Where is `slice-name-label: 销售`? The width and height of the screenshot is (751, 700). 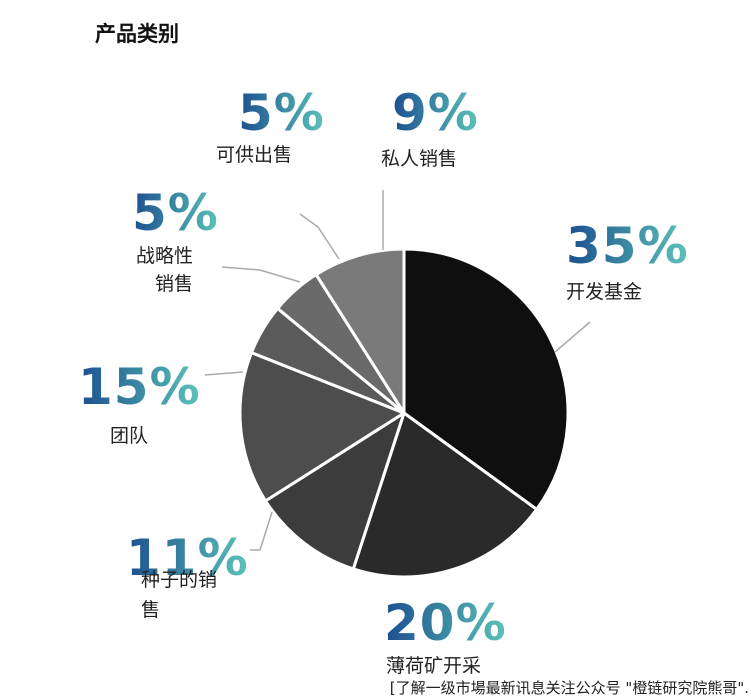 slice-name-label: 销售 is located at coordinates (174, 284).